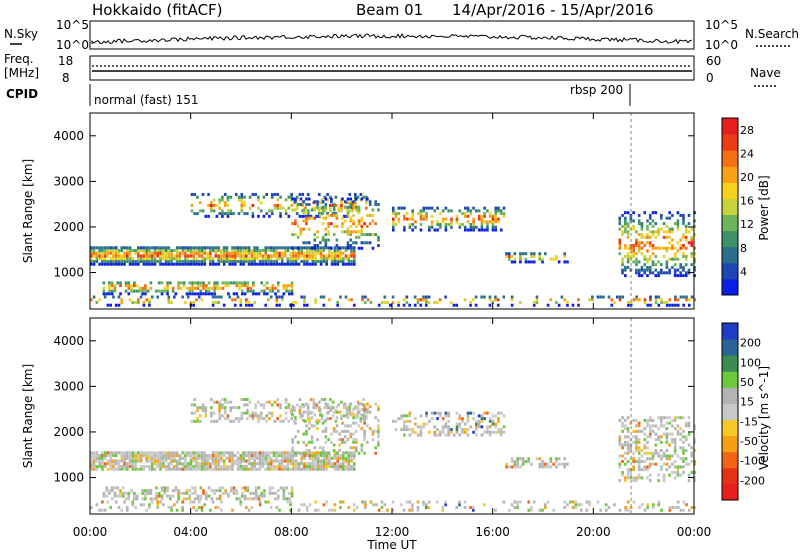  Describe the element at coordinates (730, 126) in the screenshot. I see `colorbar-swatch` at that location.